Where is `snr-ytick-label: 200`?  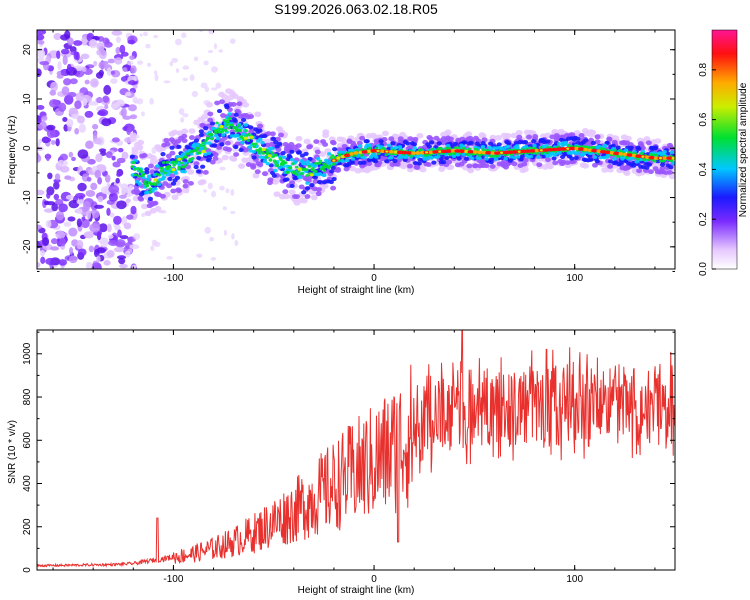 snr-ytick-label: 200 is located at coordinates (27, 526).